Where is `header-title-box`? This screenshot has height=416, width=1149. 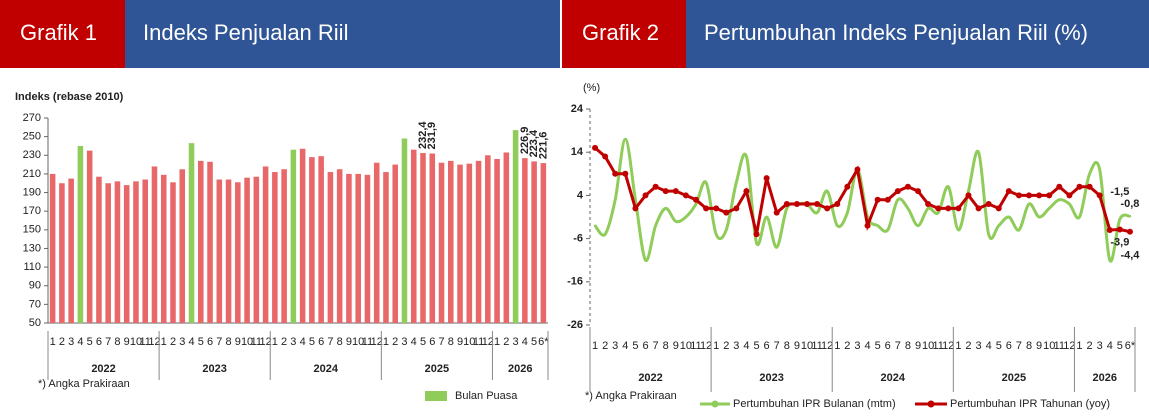 header-title-box is located at coordinates (342, 34).